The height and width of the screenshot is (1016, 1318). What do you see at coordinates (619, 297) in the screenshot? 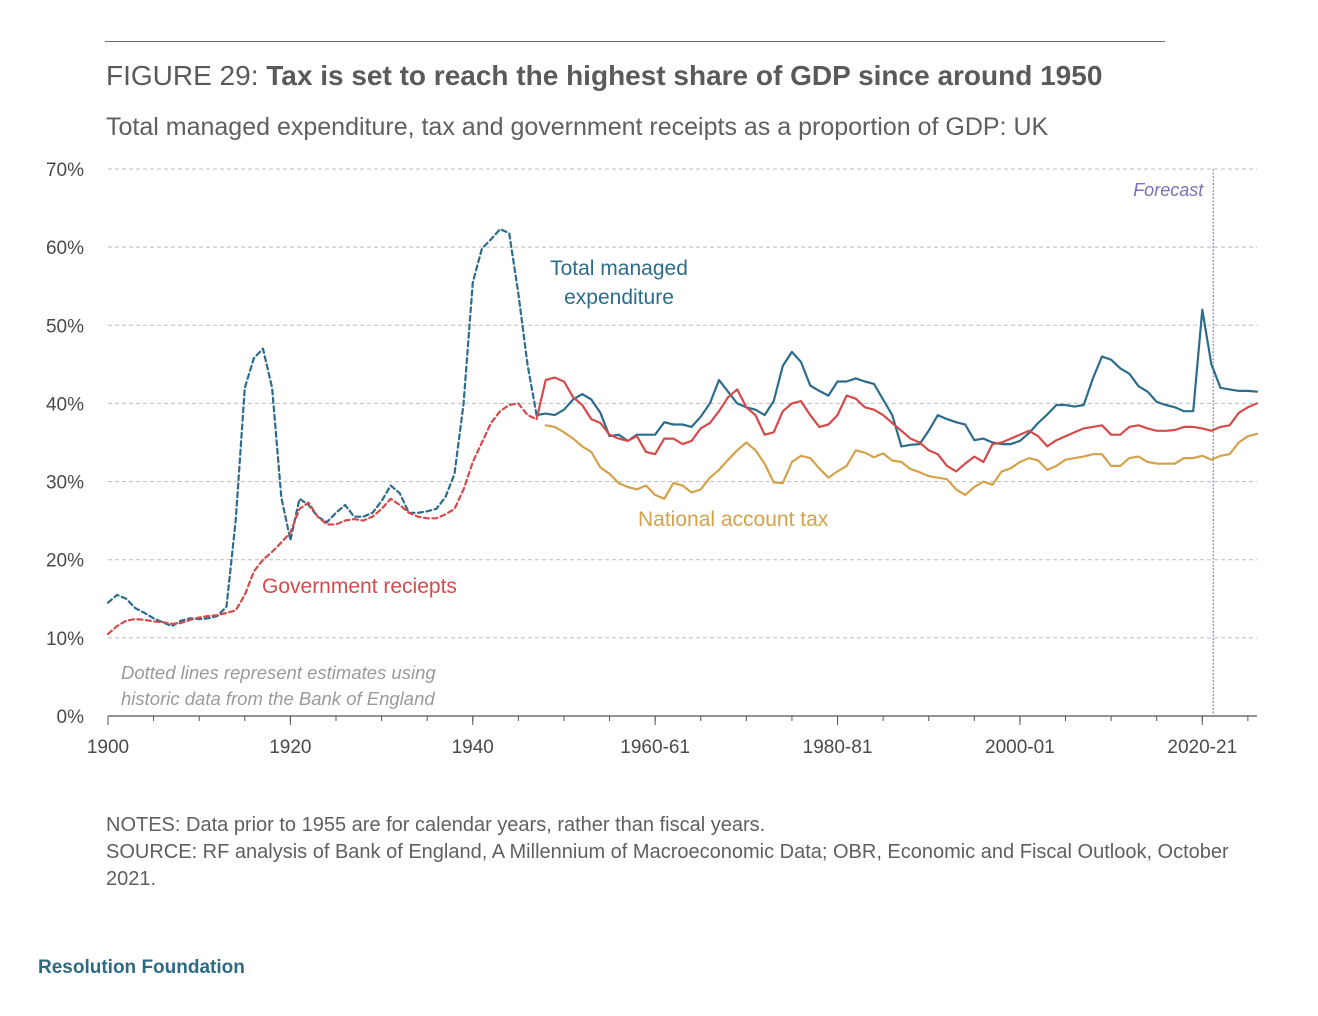
I see `series-label-tme: expenditure` at bounding box center [619, 297].